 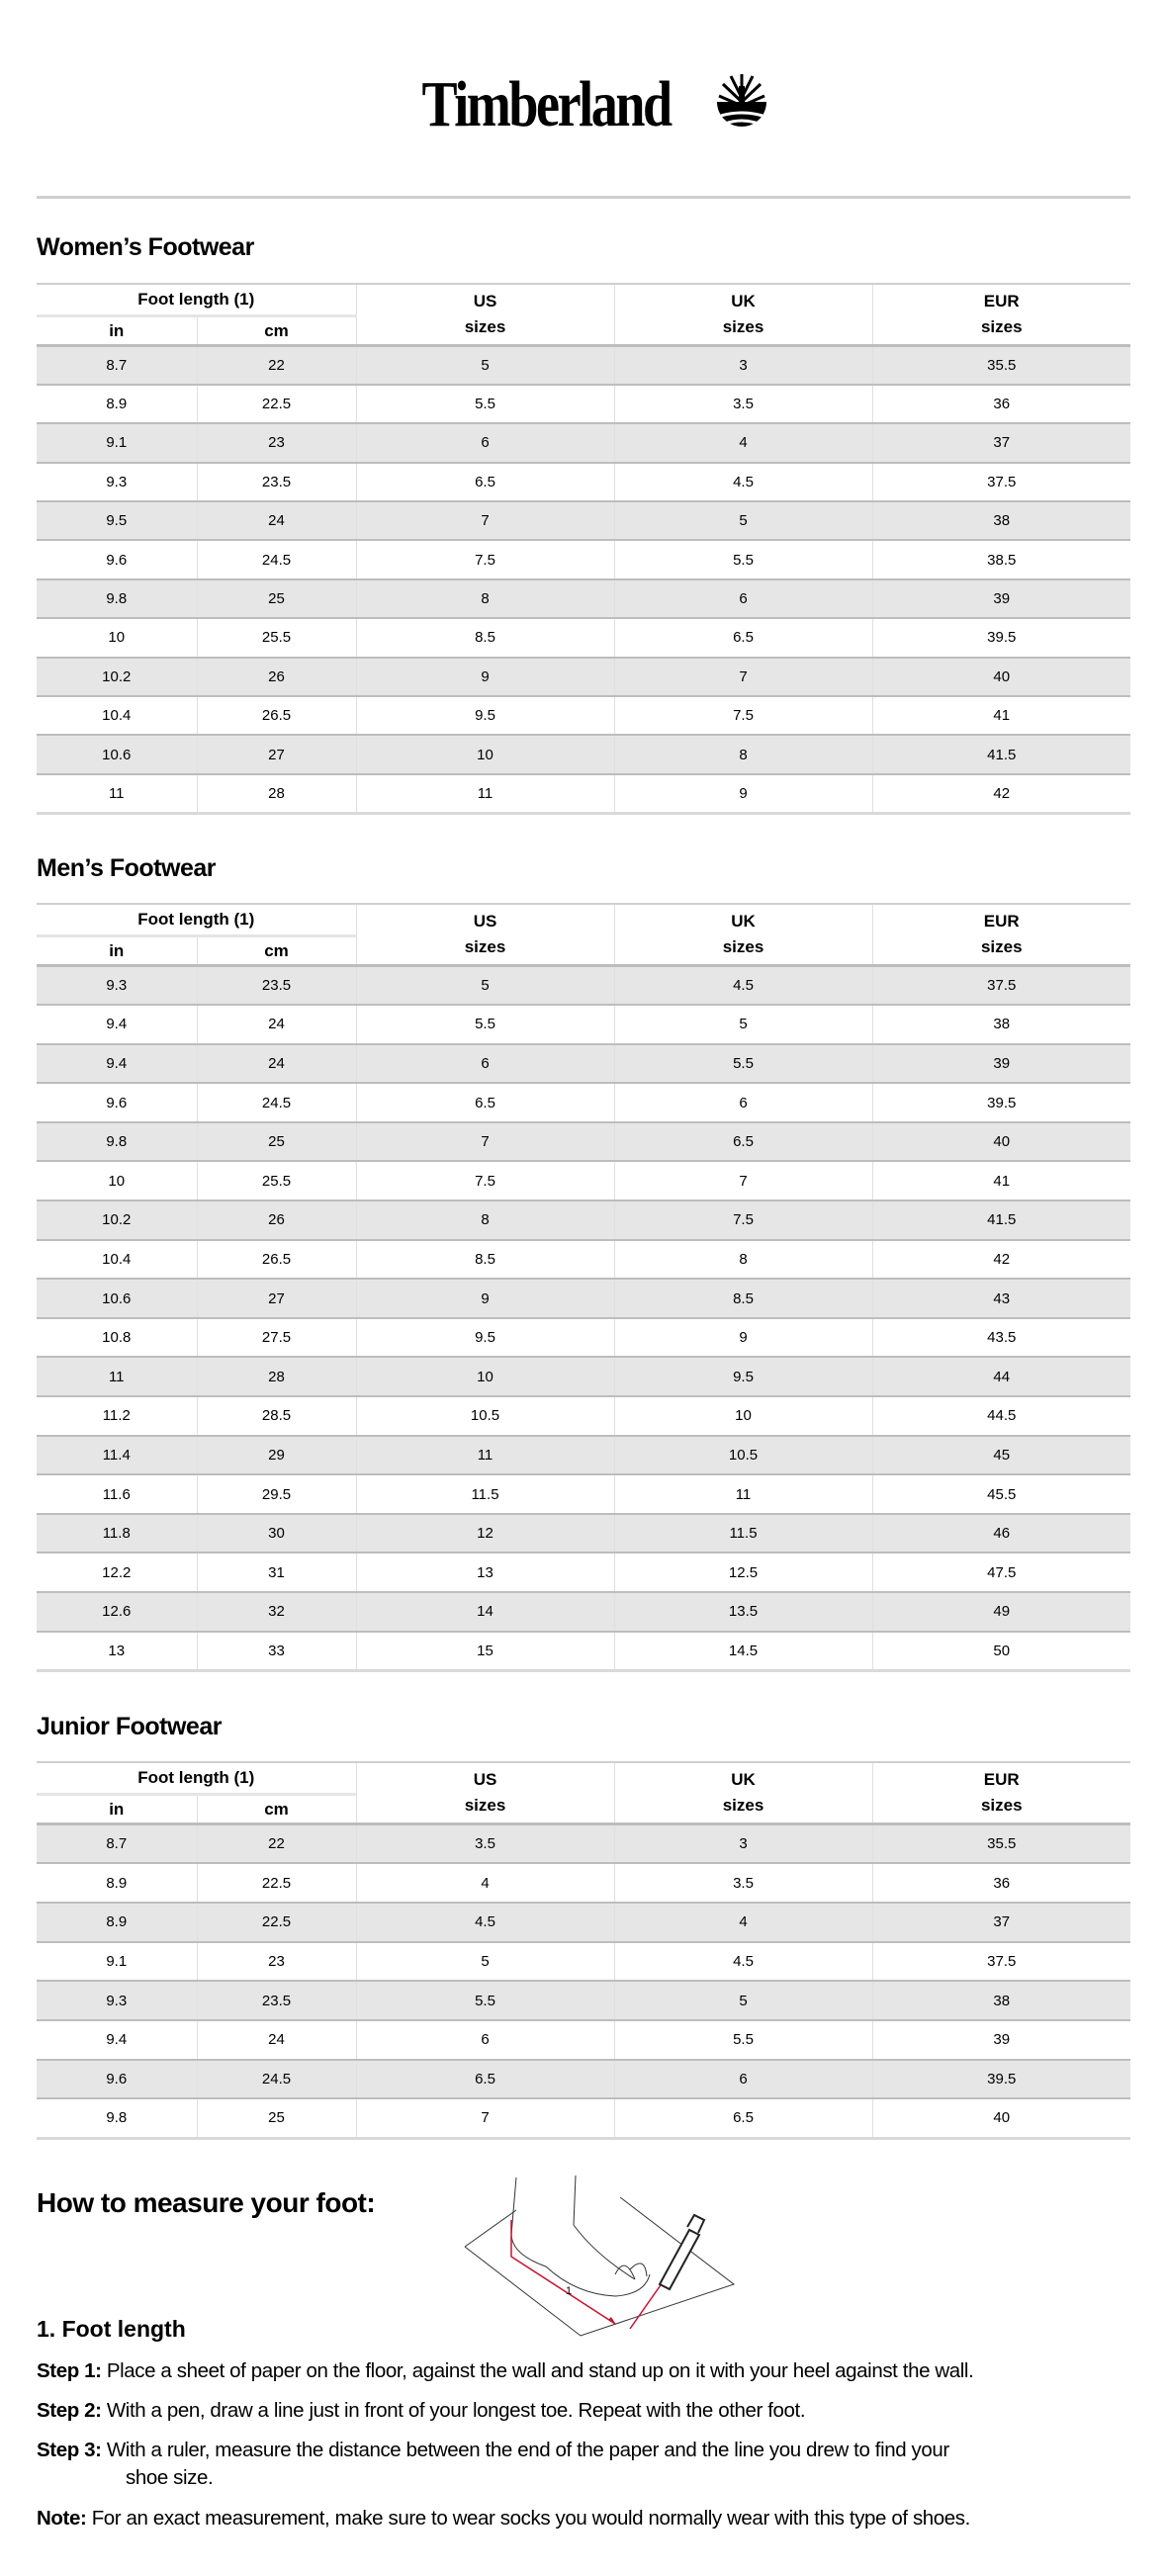 I want to click on uk-cell: 5.5, so click(x=742, y=1064).